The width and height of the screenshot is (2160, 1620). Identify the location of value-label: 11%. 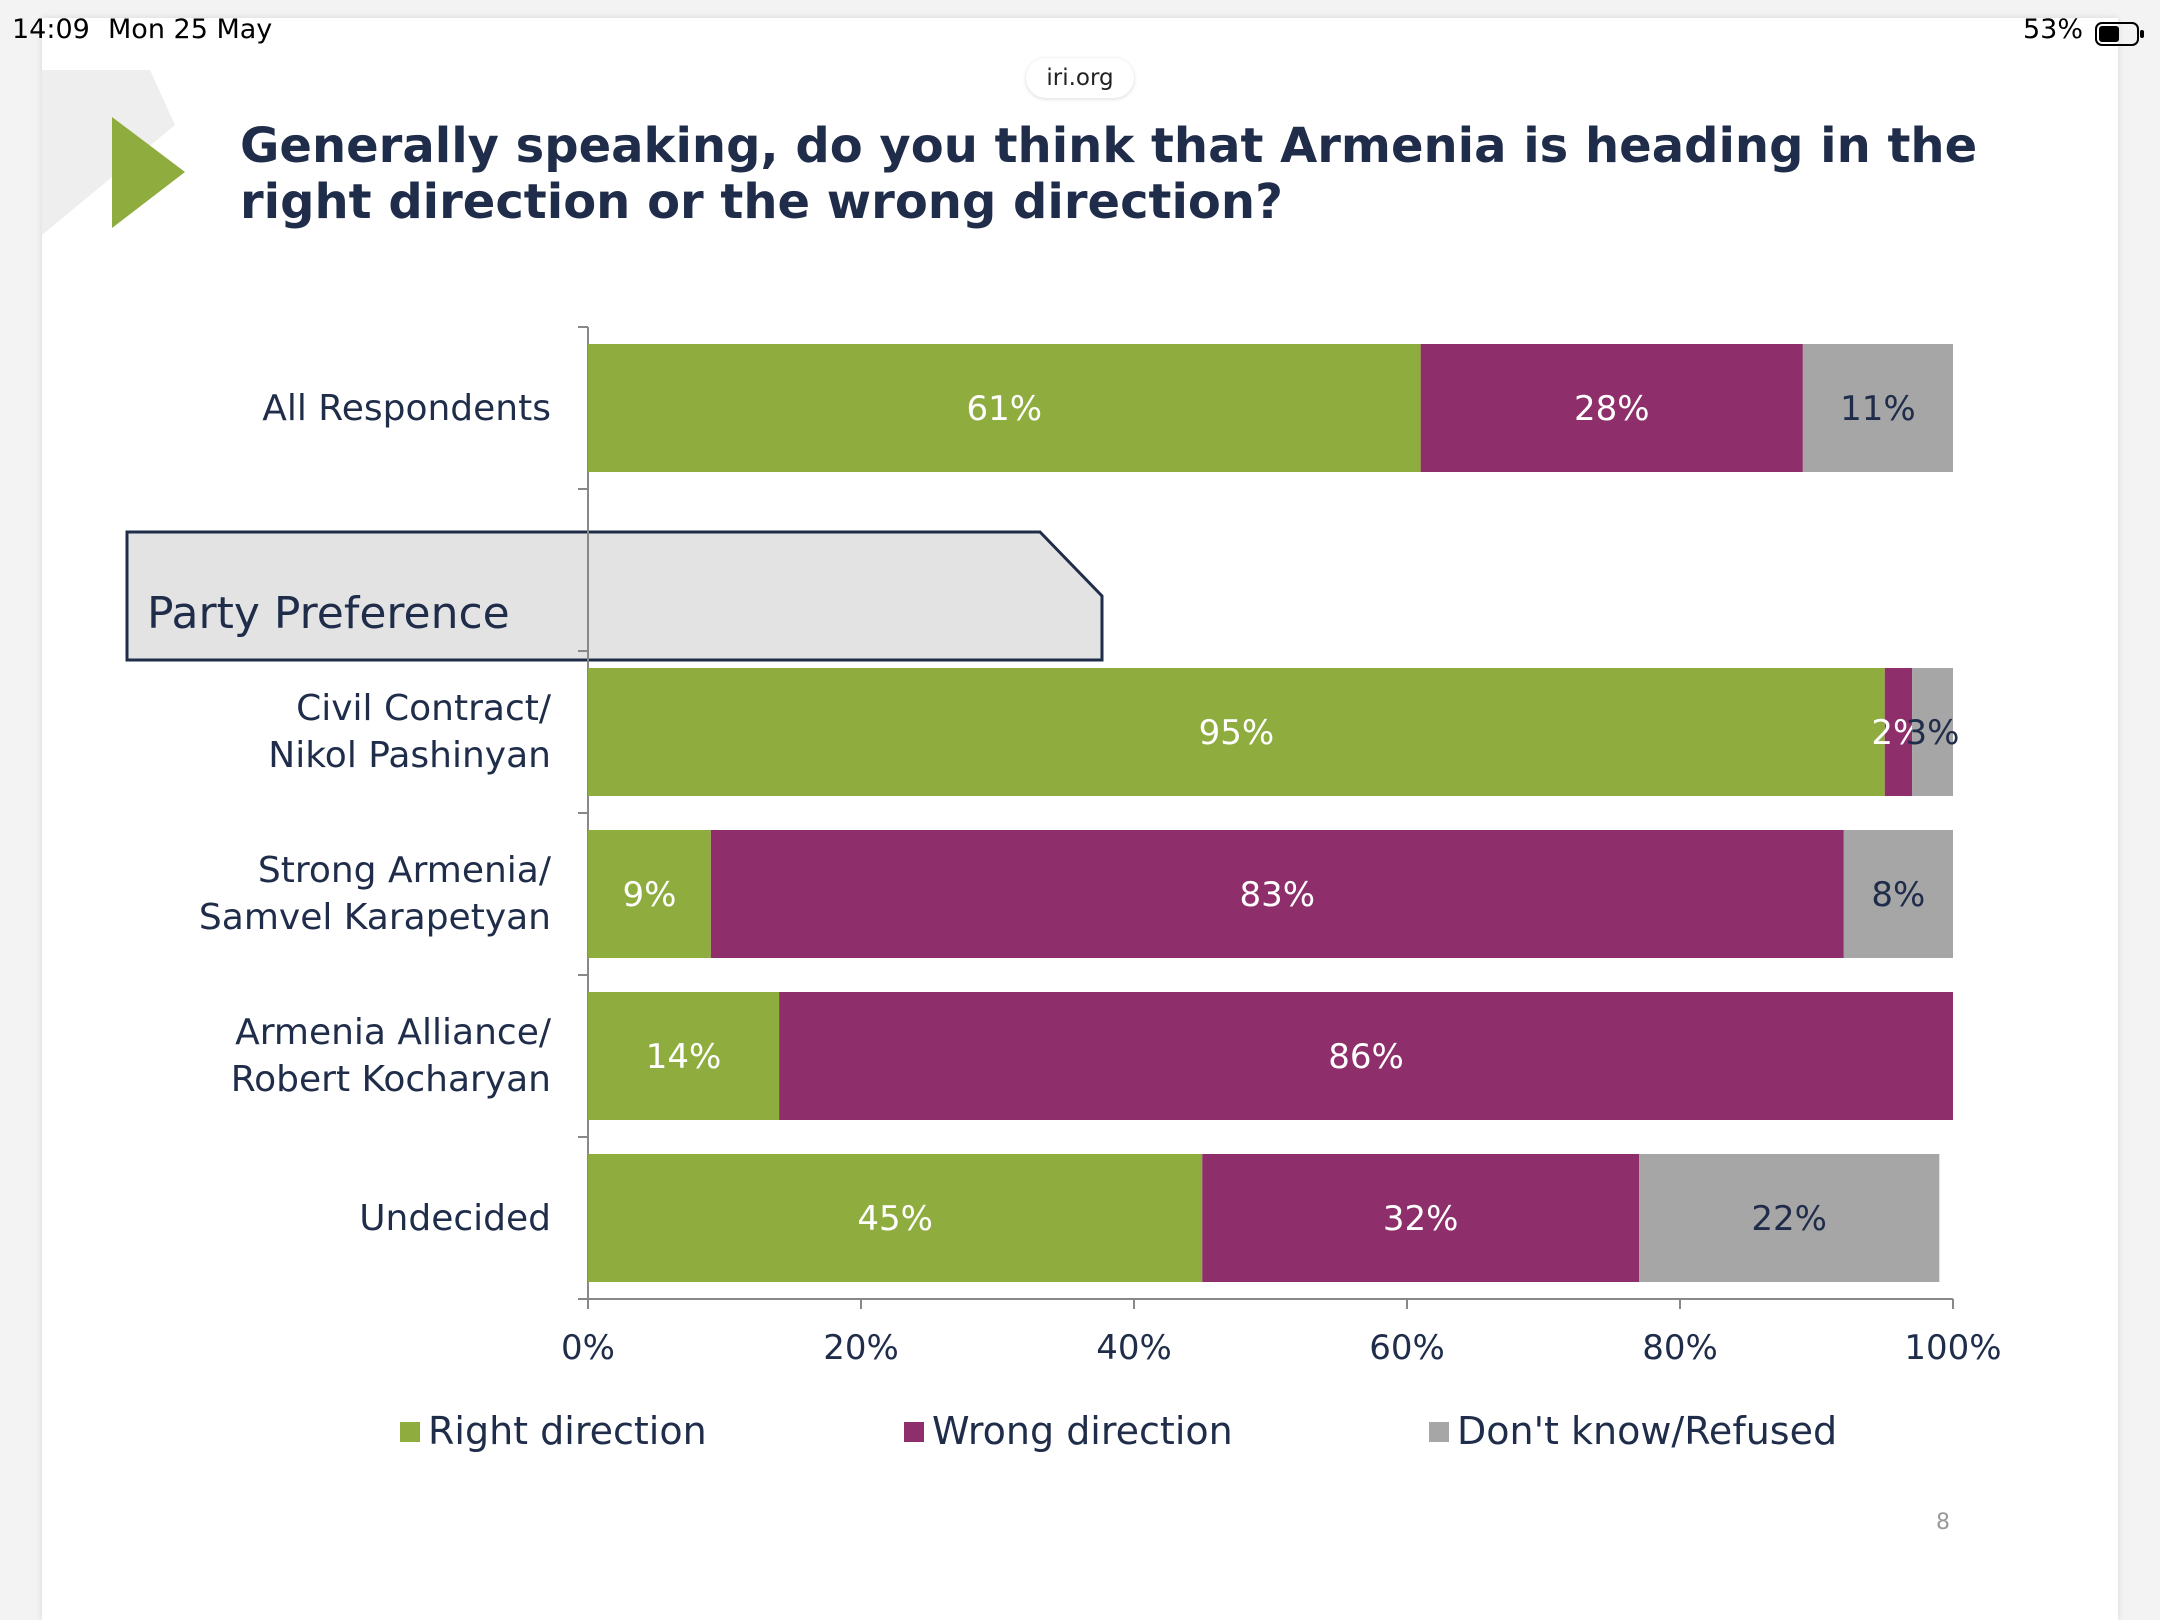
(1878, 409).